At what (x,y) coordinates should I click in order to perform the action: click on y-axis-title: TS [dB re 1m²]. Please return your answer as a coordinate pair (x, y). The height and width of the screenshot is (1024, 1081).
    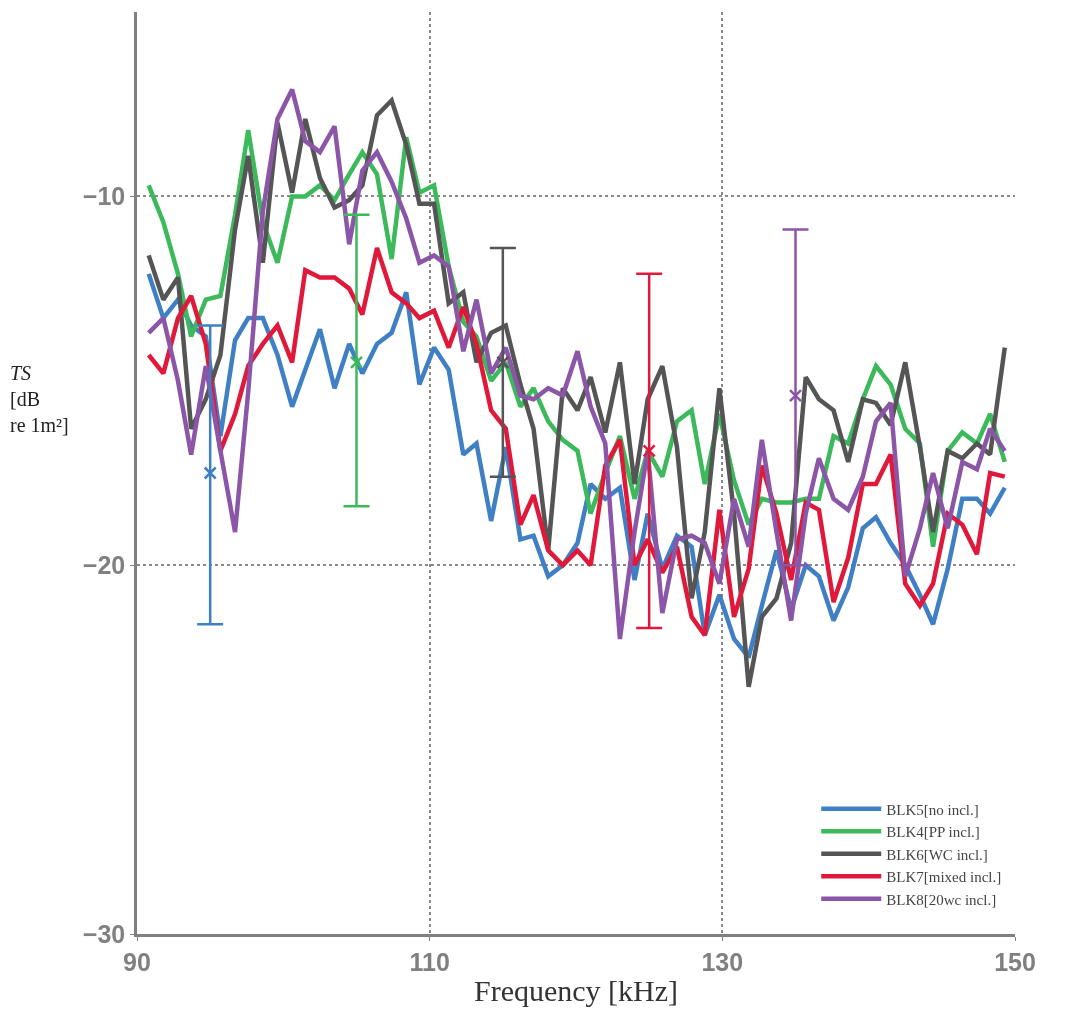
    Looking at the image, I should click on (39, 399).